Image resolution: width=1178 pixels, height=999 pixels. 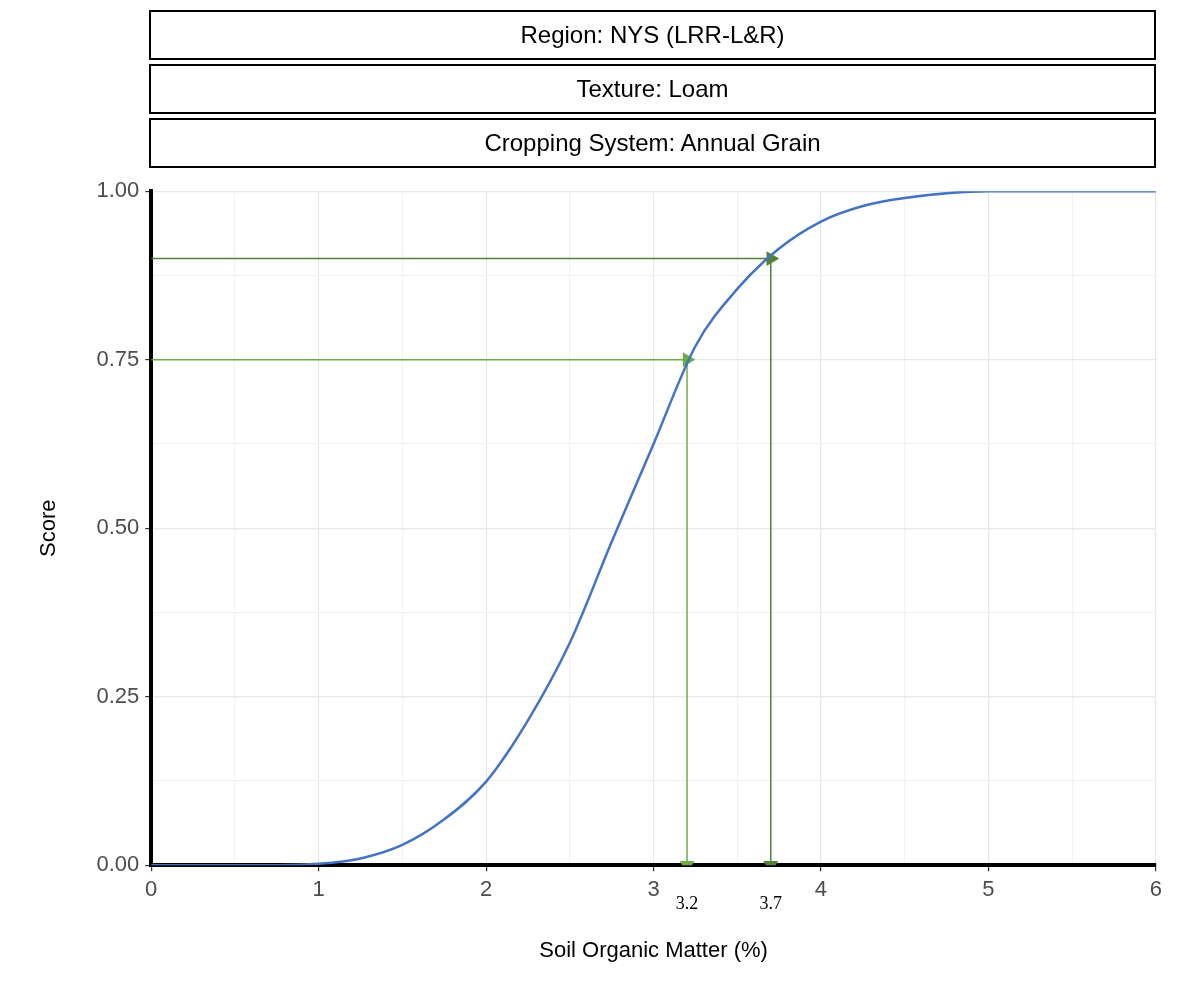 What do you see at coordinates (653, 949) in the screenshot?
I see `x-axis-title: Soil Organic Matter (%)` at bounding box center [653, 949].